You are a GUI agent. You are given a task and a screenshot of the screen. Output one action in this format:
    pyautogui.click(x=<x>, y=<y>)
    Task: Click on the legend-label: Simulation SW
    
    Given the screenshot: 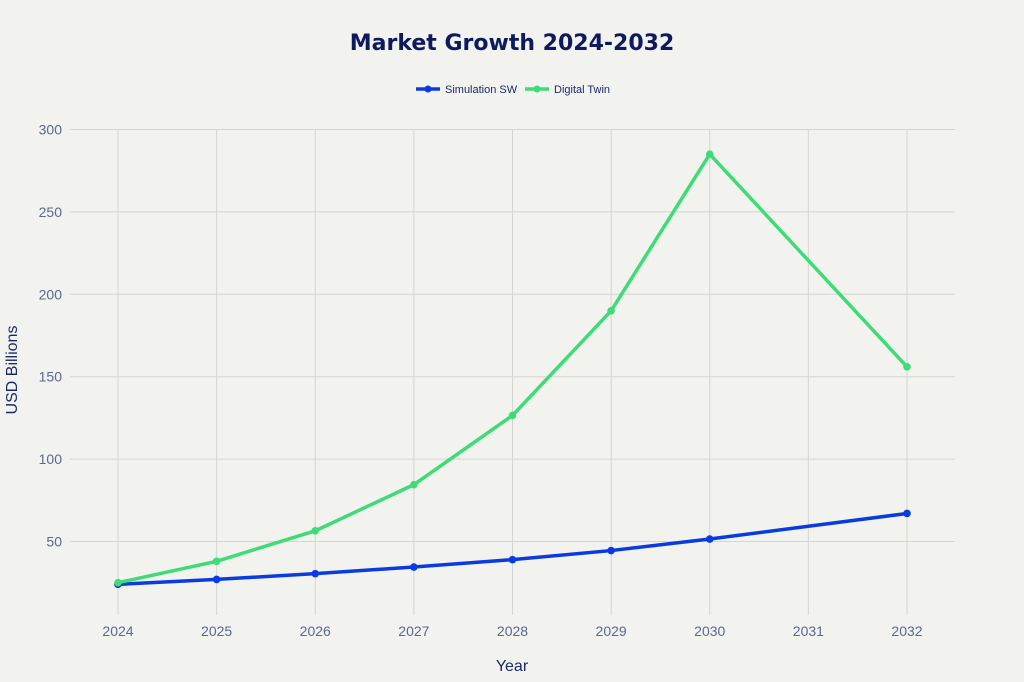 What is the action you would take?
    pyautogui.click(x=481, y=90)
    